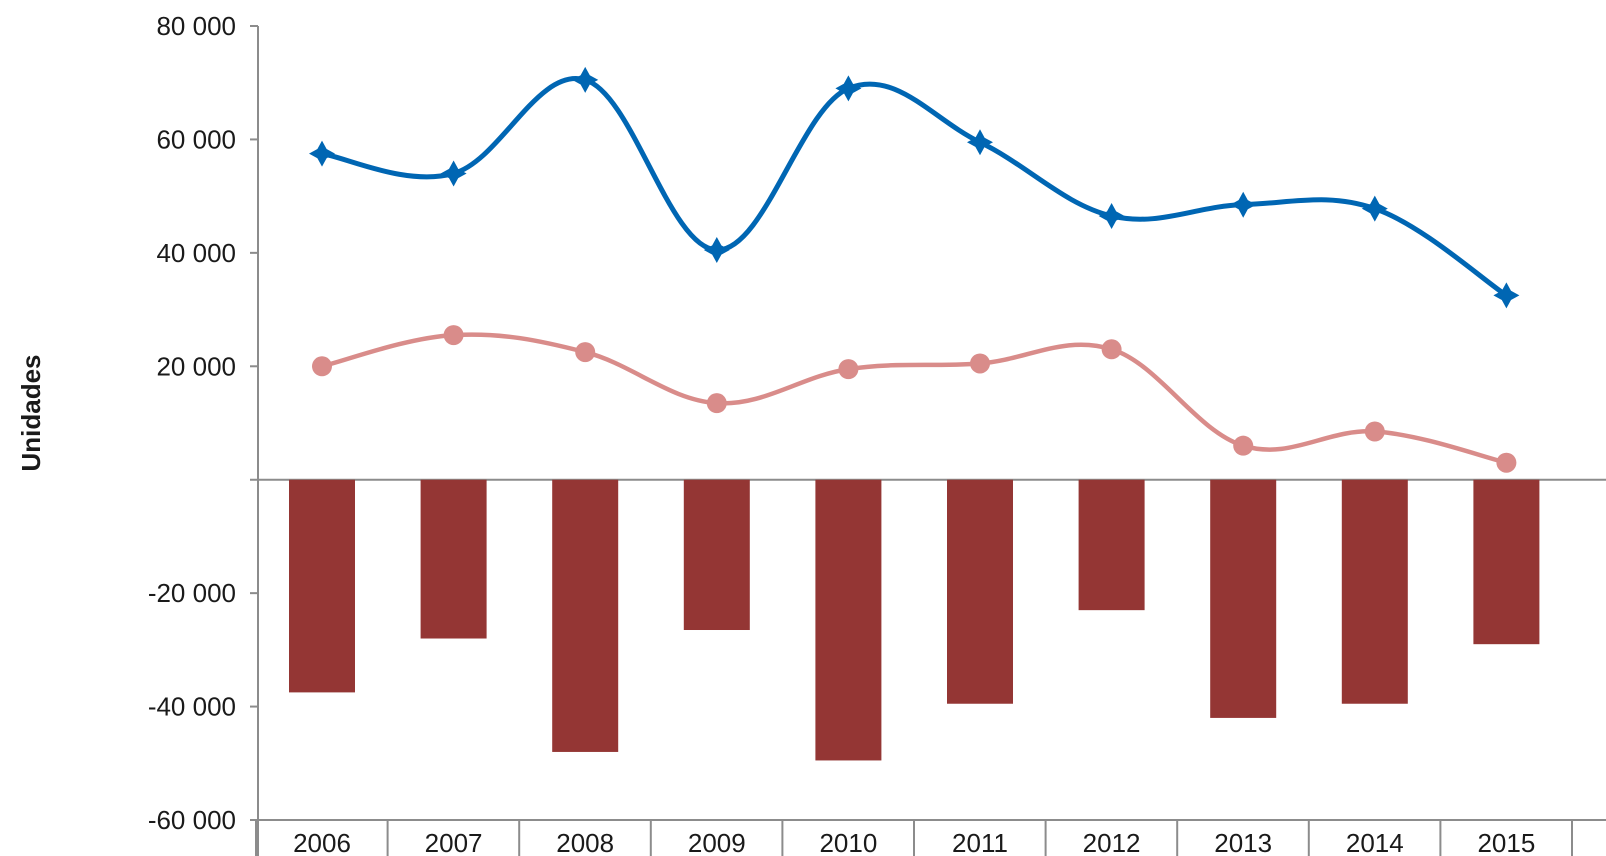 The image size is (1606, 856). I want to click on x-tick-label: 2011, so click(980, 842).